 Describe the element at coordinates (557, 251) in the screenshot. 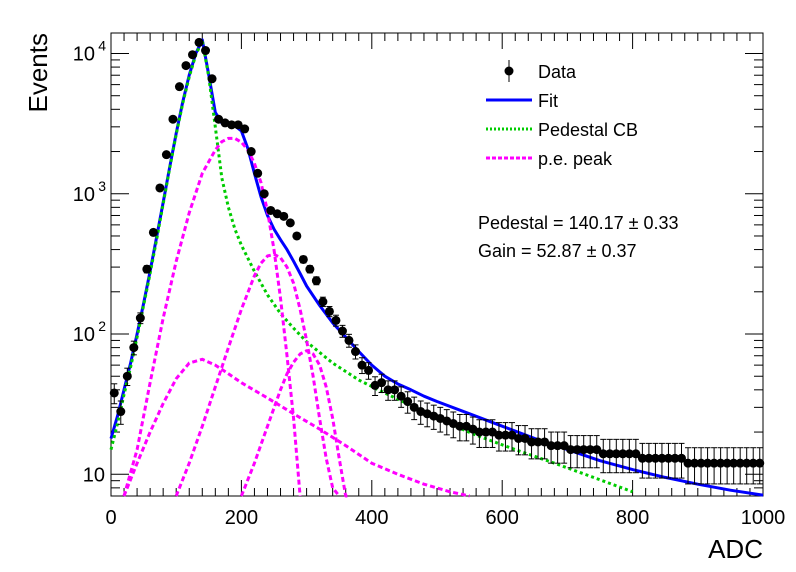

I see `fit-result-annotation: Gain = 52.87 ± 0.37` at that location.